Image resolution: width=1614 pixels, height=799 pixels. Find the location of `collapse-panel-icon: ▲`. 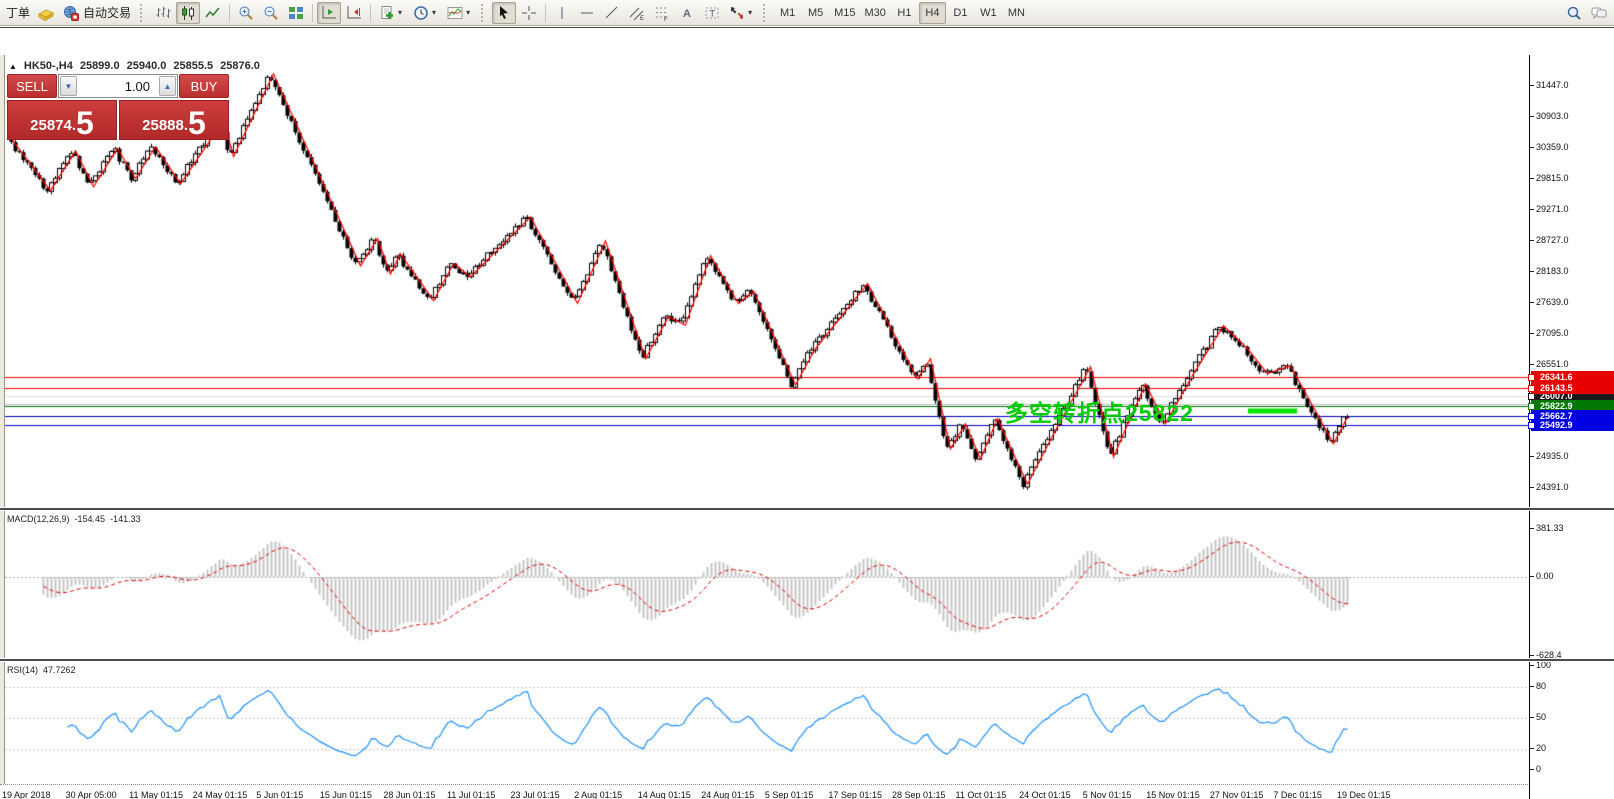

collapse-panel-icon: ▲ is located at coordinates (13, 66).